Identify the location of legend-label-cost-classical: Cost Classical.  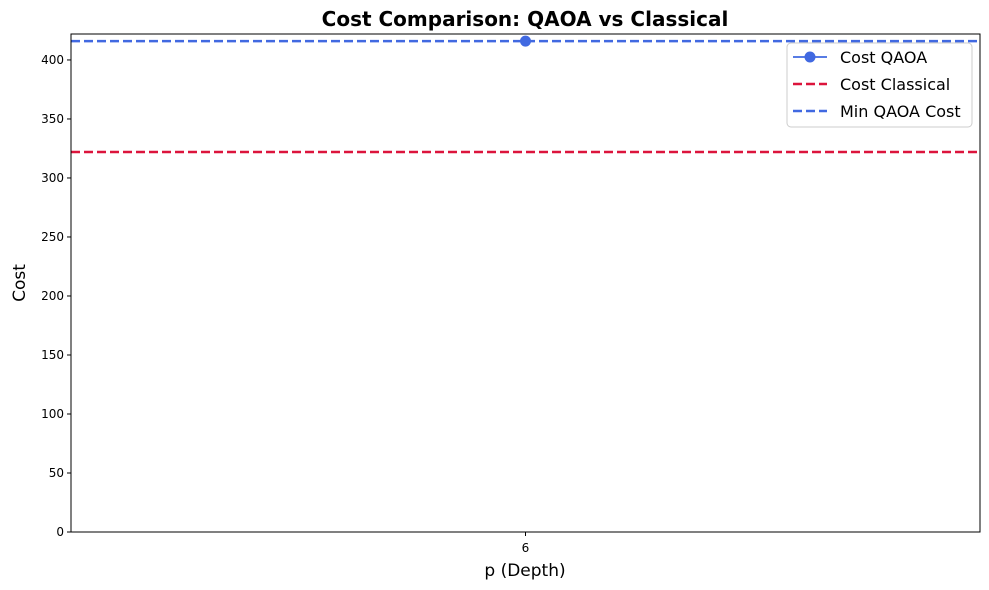
(895, 84).